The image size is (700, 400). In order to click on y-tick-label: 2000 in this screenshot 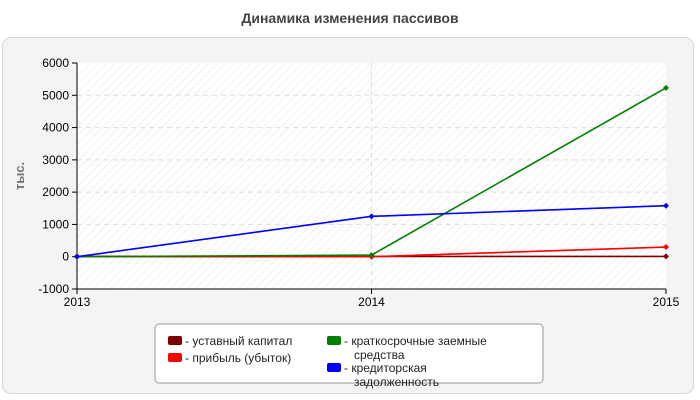, I will do `click(55, 192)`.